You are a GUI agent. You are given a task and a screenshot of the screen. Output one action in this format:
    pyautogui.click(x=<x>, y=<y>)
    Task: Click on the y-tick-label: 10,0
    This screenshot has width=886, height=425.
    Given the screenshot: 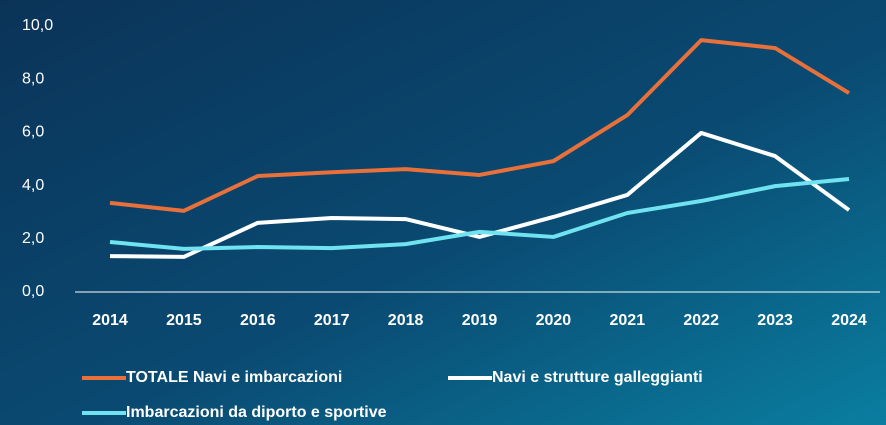 What is the action you would take?
    pyautogui.click(x=37, y=25)
    